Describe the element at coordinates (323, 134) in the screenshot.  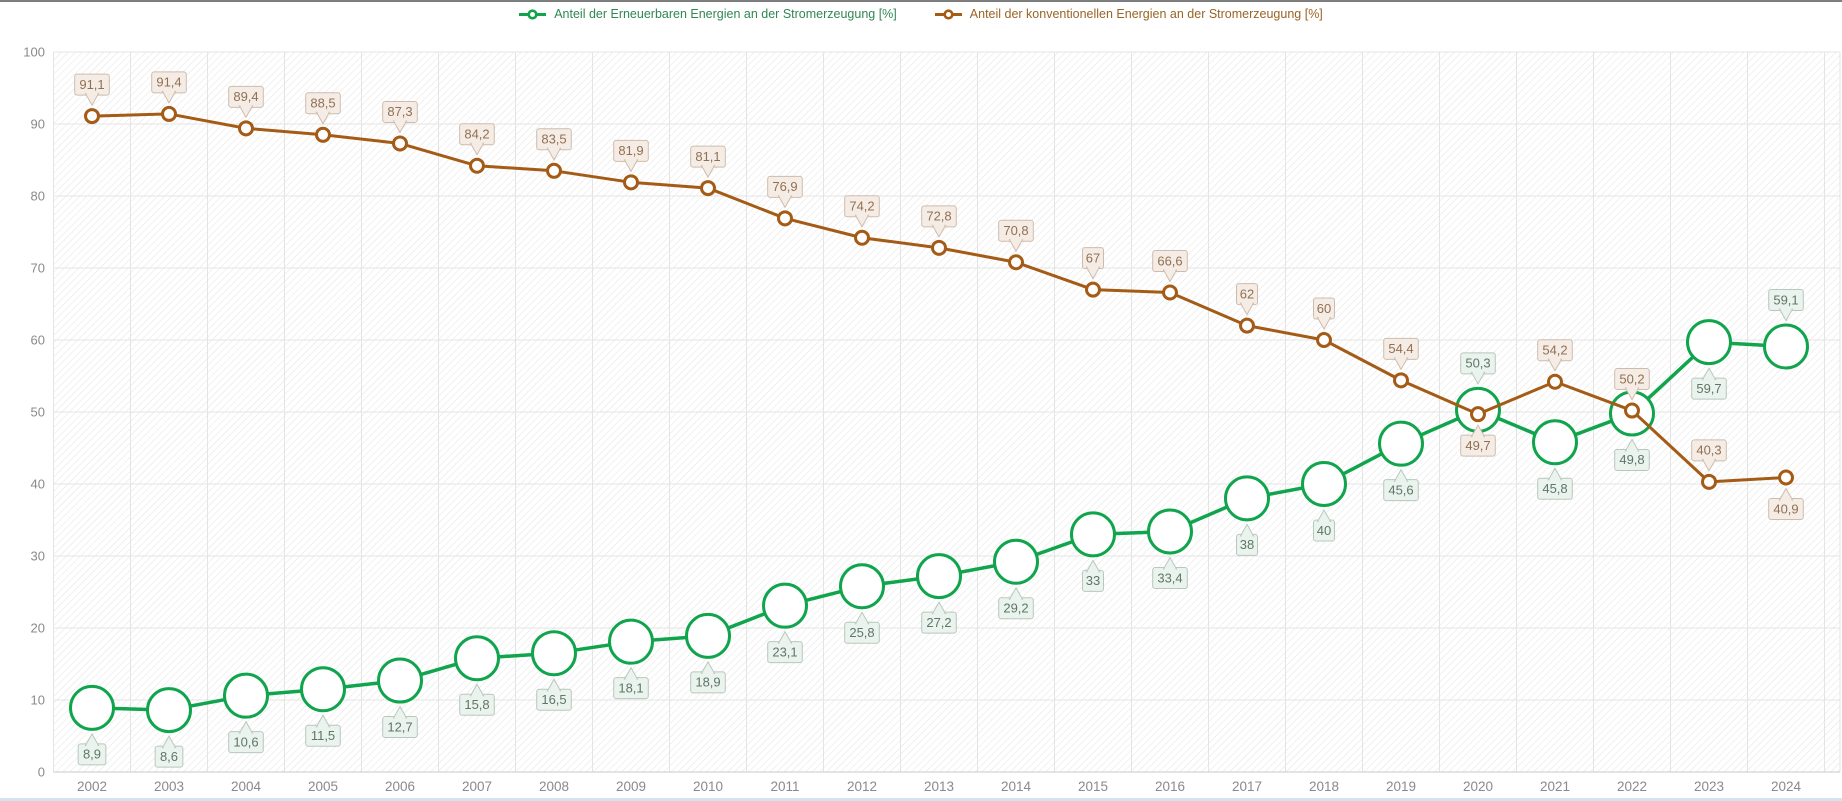
I see `point-konventionelle-2005` at that location.